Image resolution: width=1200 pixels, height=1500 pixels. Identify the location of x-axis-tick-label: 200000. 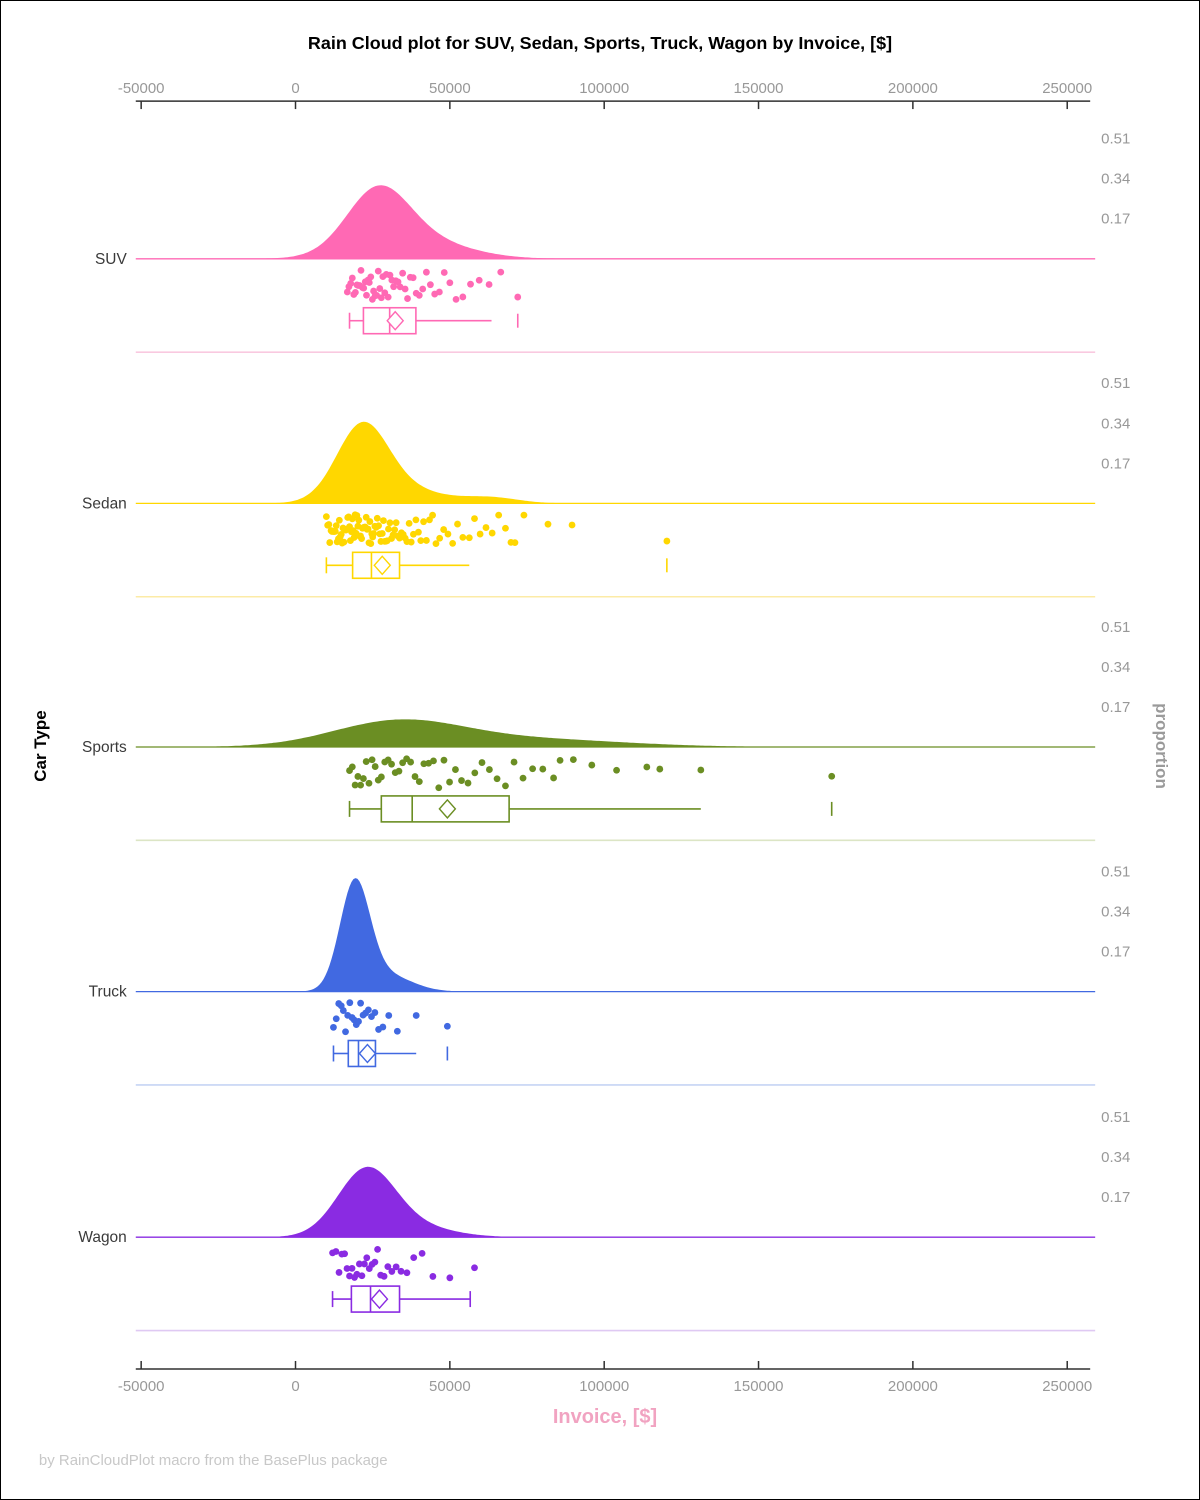
(913, 1386).